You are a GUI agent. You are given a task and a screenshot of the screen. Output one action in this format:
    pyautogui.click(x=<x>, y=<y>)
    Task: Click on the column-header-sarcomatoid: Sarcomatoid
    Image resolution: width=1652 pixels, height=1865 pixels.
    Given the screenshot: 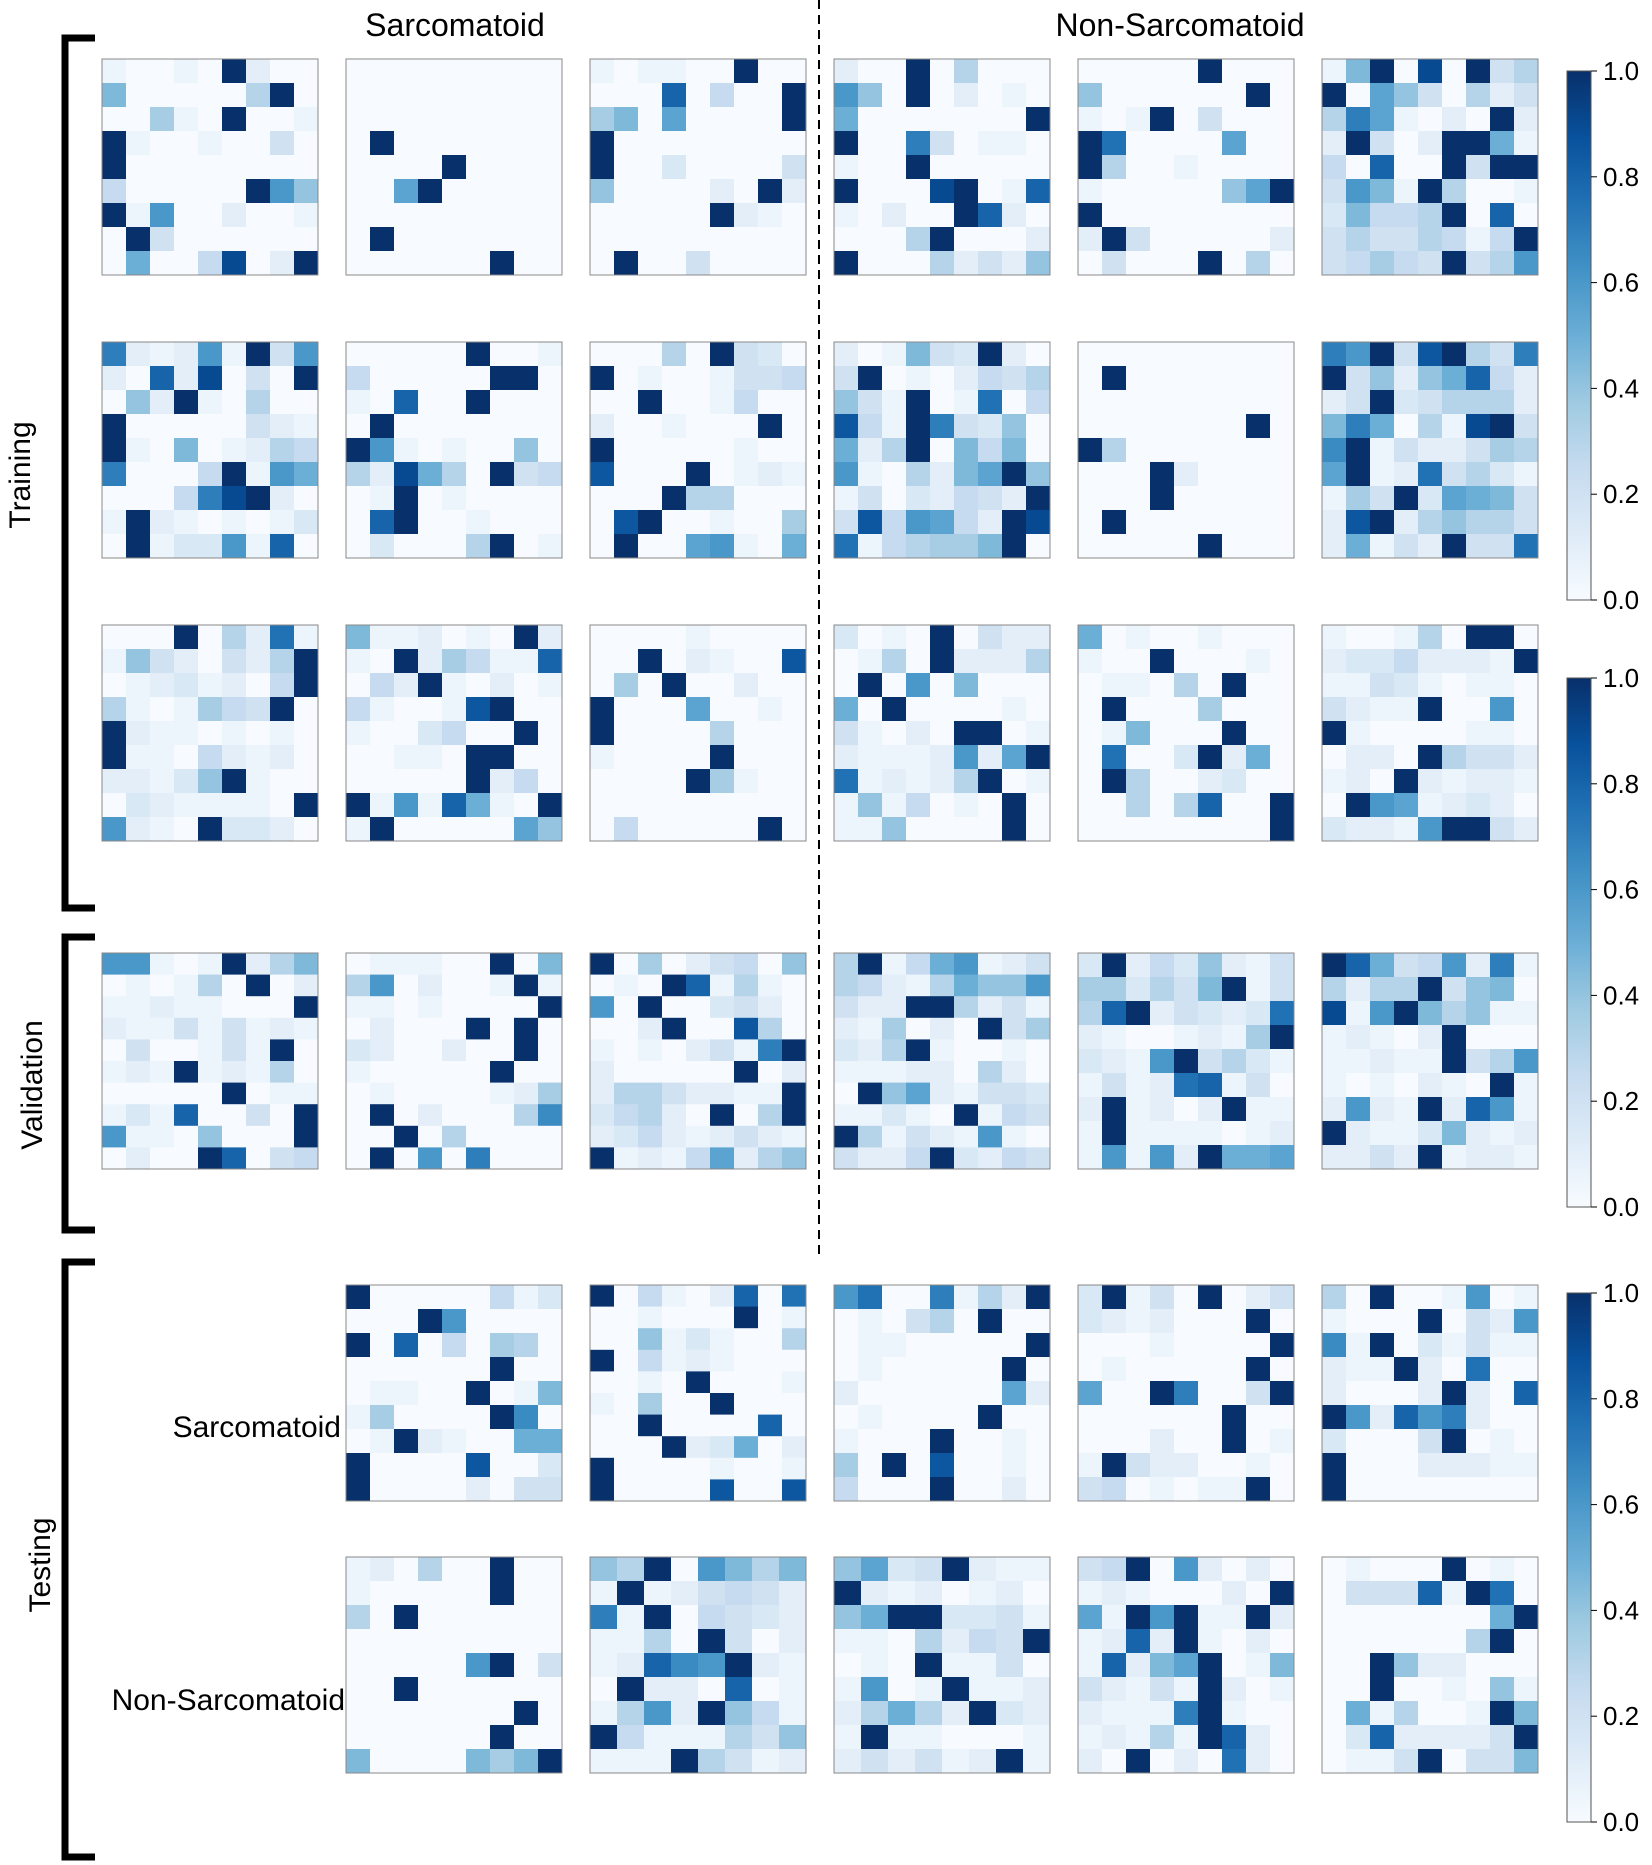 What is the action you would take?
    pyautogui.click(x=455, y=25)
    